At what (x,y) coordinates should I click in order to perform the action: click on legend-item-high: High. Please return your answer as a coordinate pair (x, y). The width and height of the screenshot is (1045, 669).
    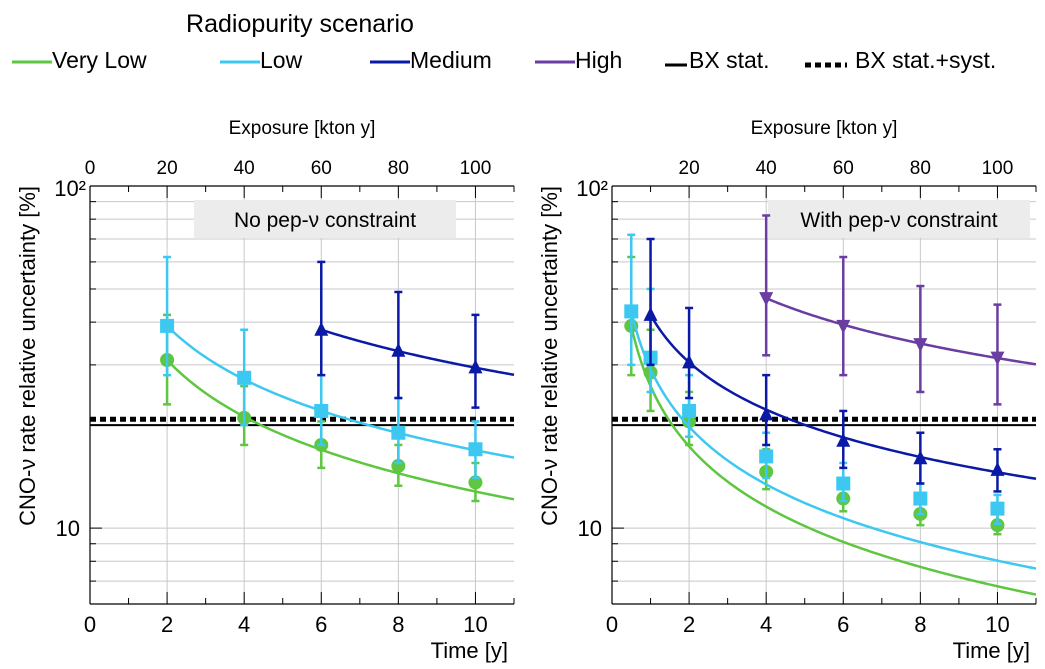
    Looking at the image, I should click on (578, 60).